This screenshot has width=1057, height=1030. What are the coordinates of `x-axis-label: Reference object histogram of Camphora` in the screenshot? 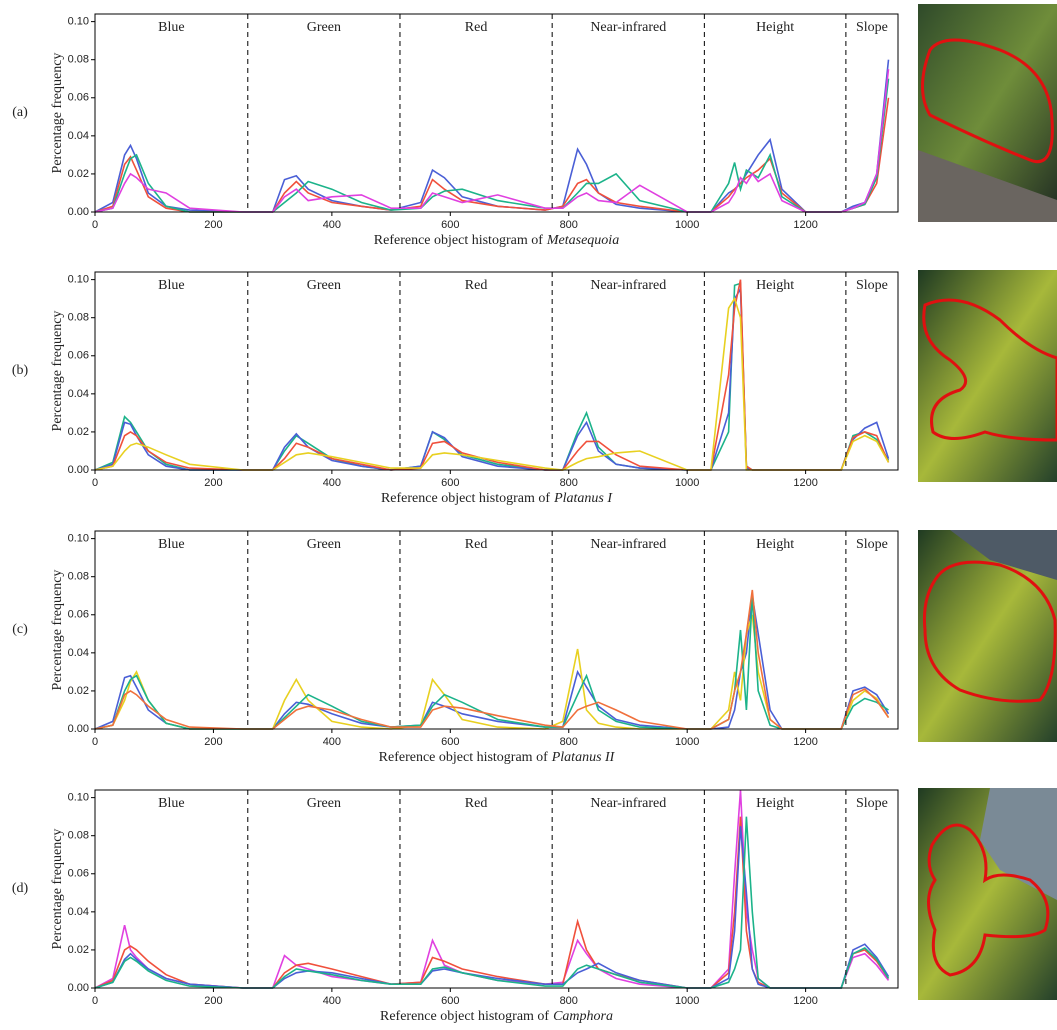 It's located at (496, 1016).